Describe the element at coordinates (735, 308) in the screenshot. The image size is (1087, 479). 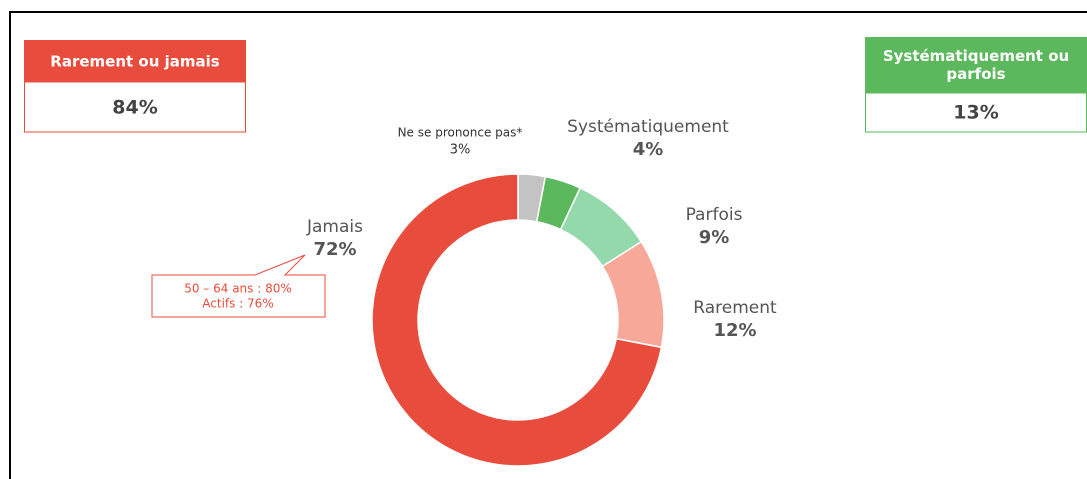
I see `slice-label: Rarement` at that location.